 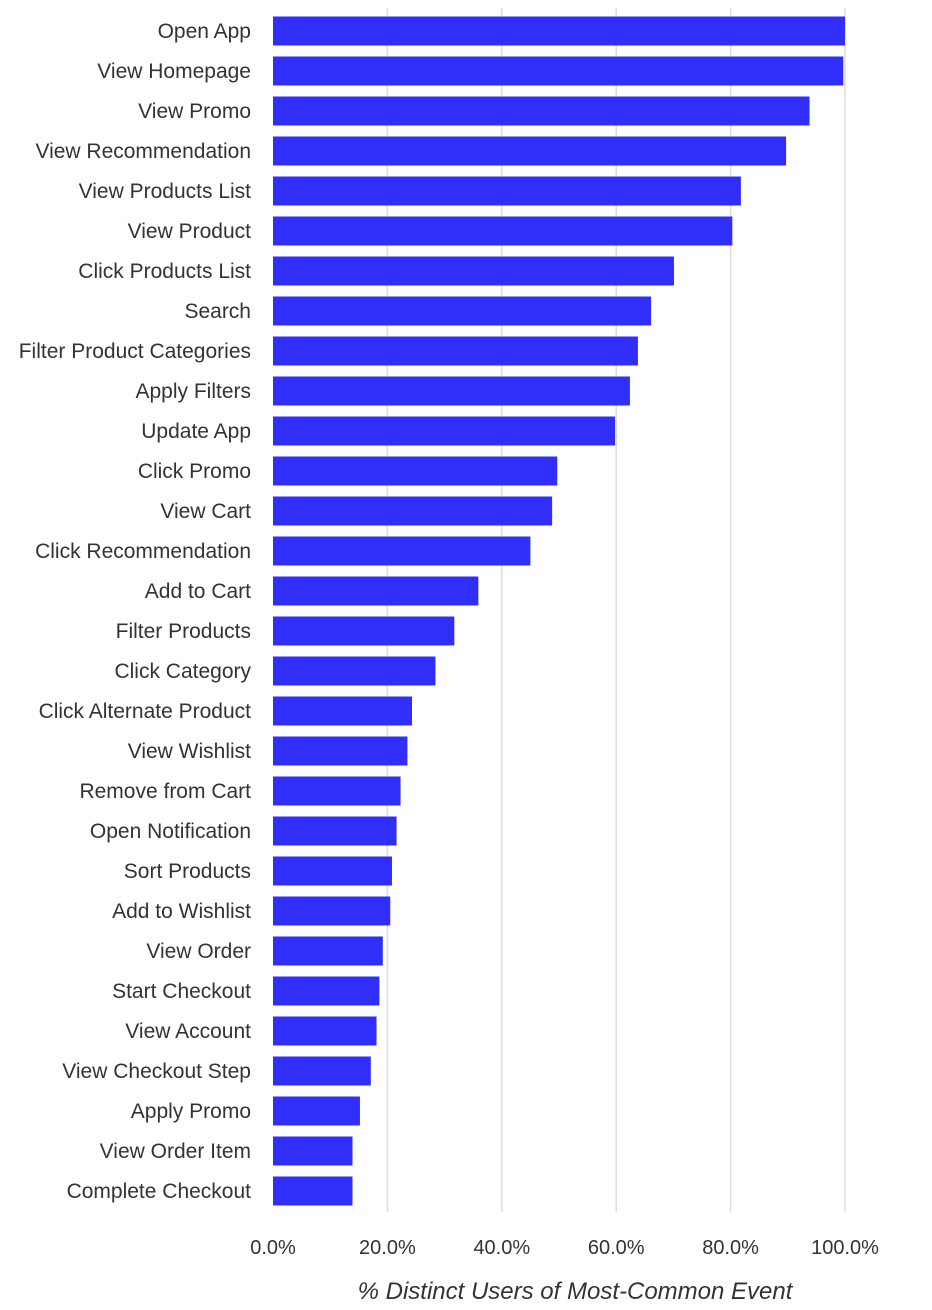 I want to click on x-axis-ticks: 0.0% 20.0% 40.0% 60.0% 80.0% 100.0%, so click(x=564, y=1248).